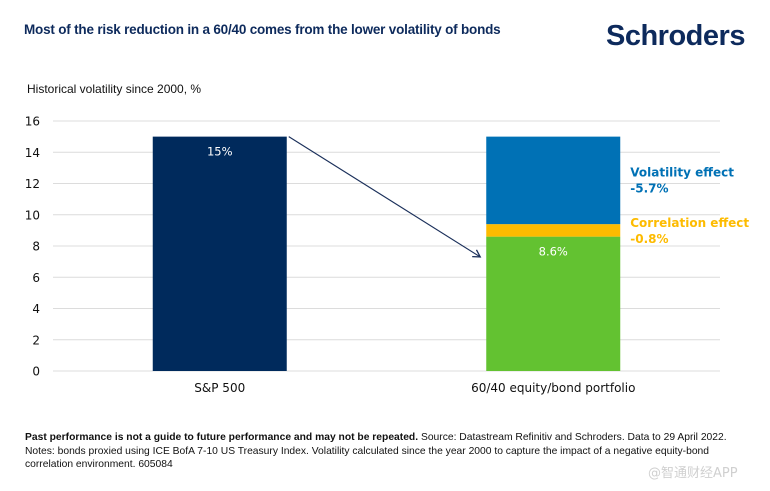  I want to click on y-tick-label: 16, so click(32, 122).